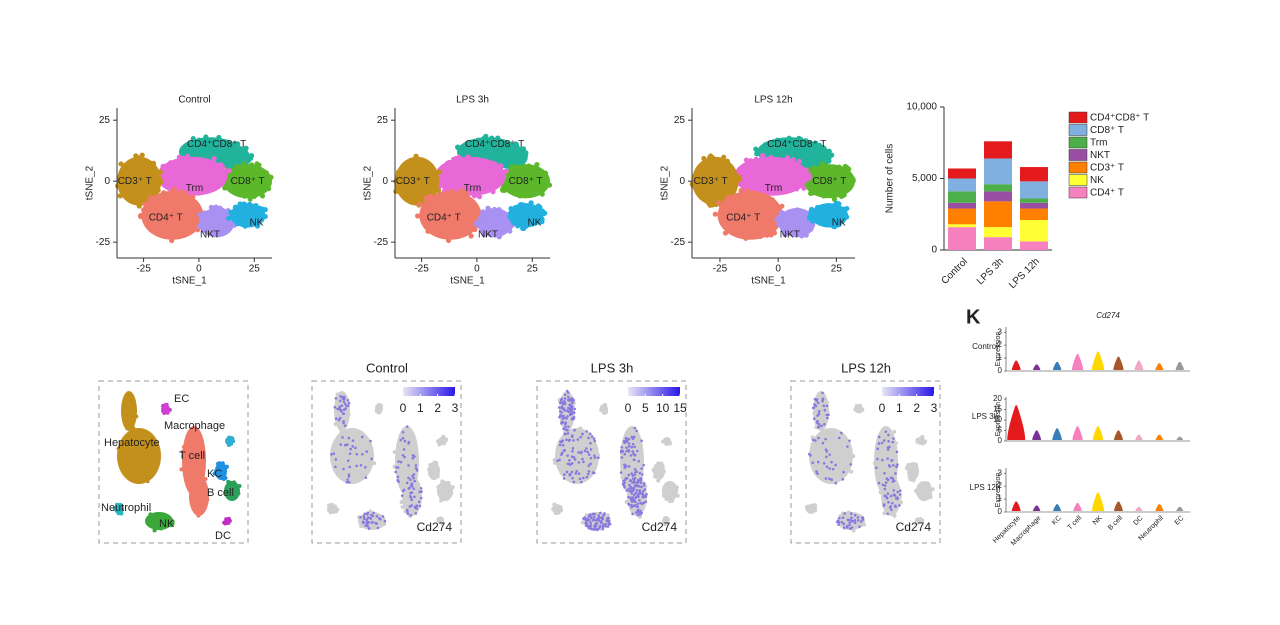  I want to click on bar-segment, so click(962, 197).